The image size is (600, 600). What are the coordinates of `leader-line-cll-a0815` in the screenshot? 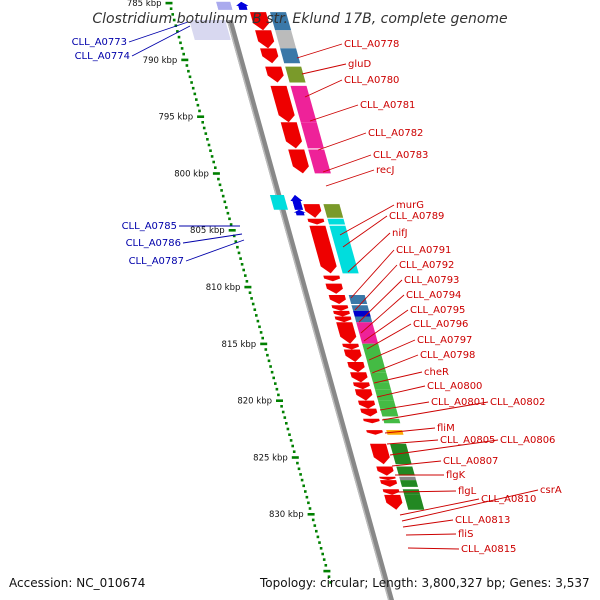 It's located at (433, 548).